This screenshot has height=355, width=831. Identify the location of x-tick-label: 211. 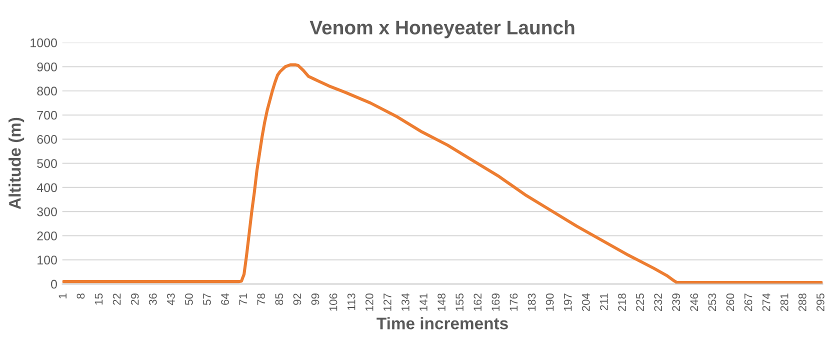
(604, 302).